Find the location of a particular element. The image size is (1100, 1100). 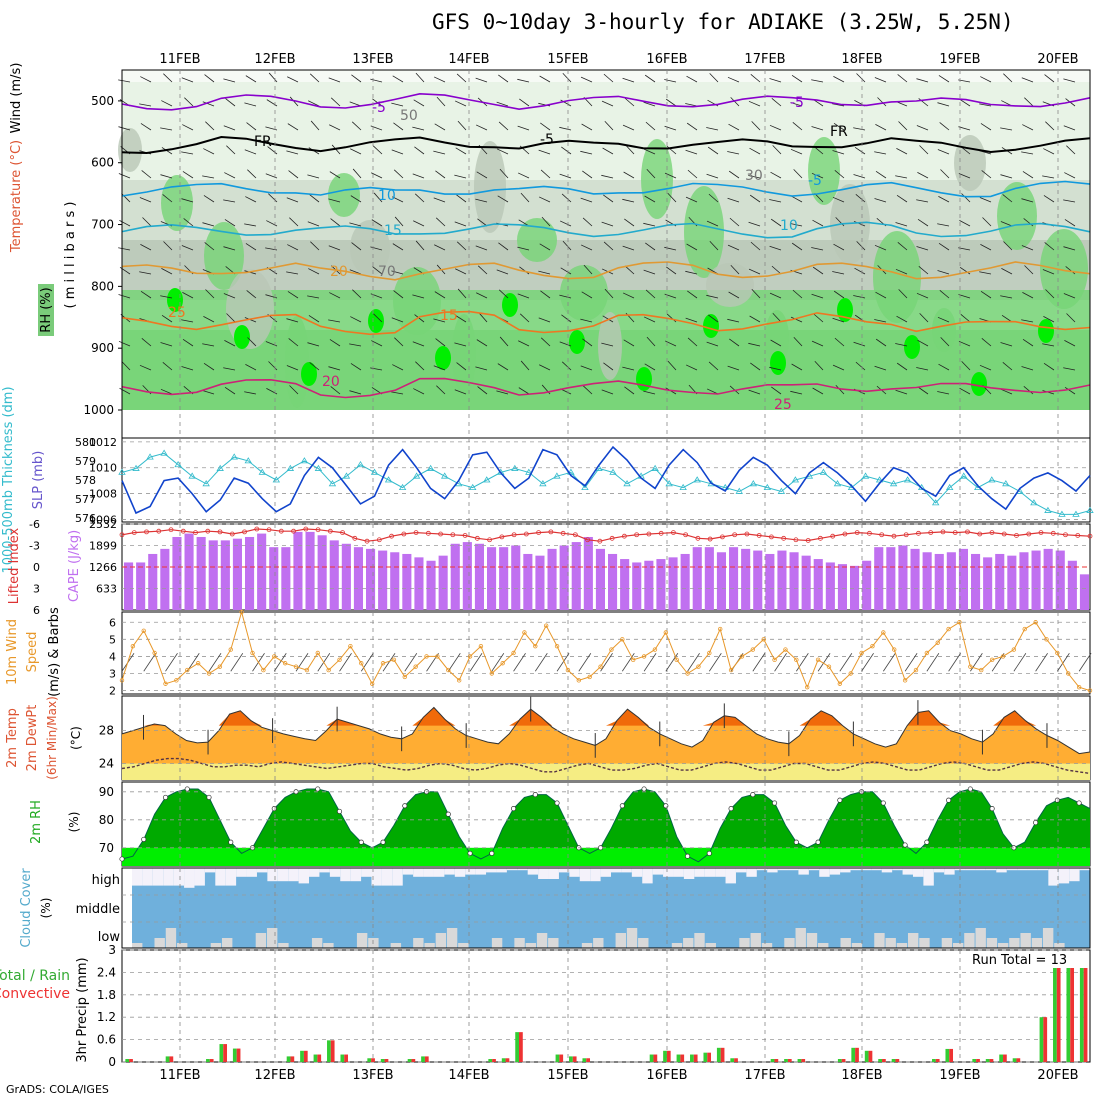

cape-bar is located at coordinates (201, 573).